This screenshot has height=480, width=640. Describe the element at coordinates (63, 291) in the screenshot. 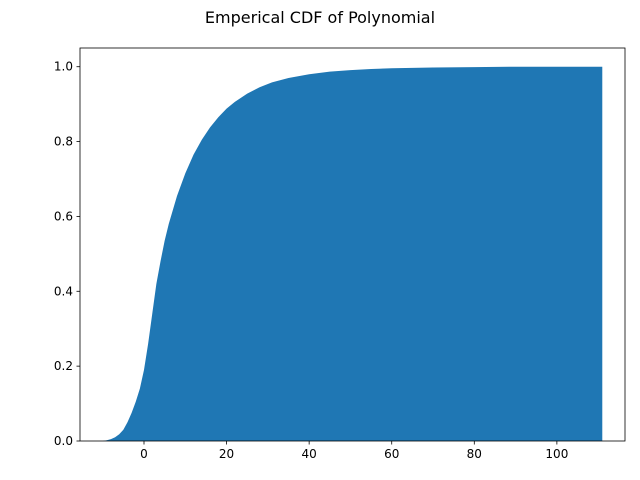

I see `y-tick-label: 0.4` at that location.